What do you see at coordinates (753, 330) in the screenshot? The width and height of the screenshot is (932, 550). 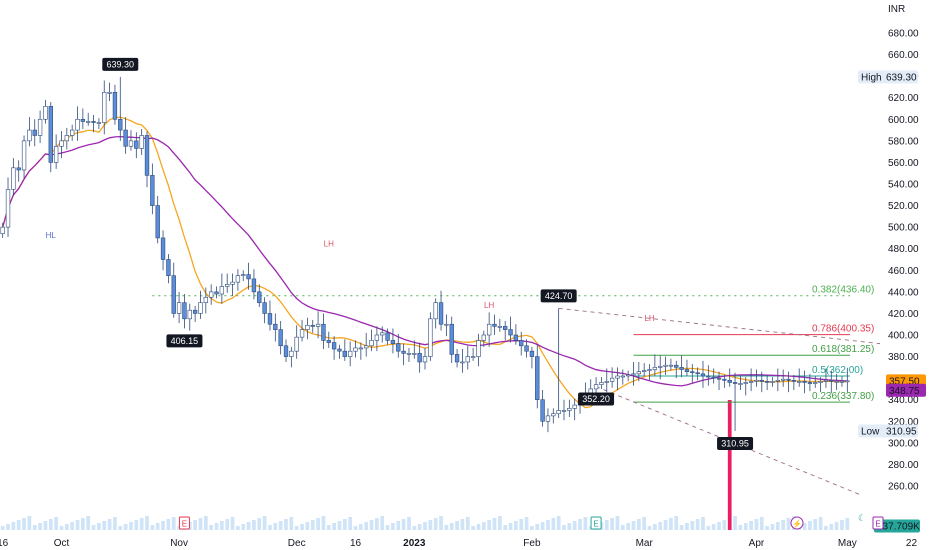 I see `fib-level: 0.786(400.35)` at bounding box center [753, 330].